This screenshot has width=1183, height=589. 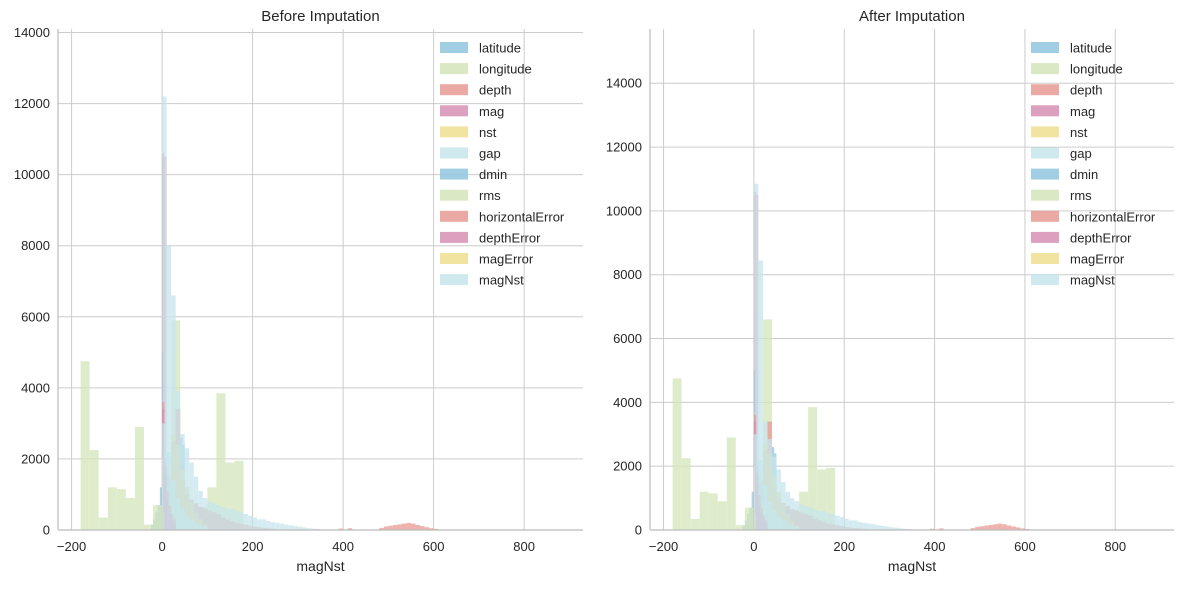 What do you see at coordinates (524, 546) in the screenshot?
I see `x-tick-label: 800` at bounding box center [524, 546].